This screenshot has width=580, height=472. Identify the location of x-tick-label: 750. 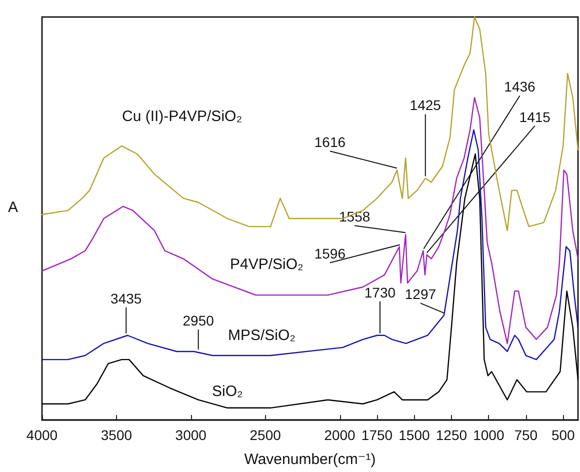
(526, 435).